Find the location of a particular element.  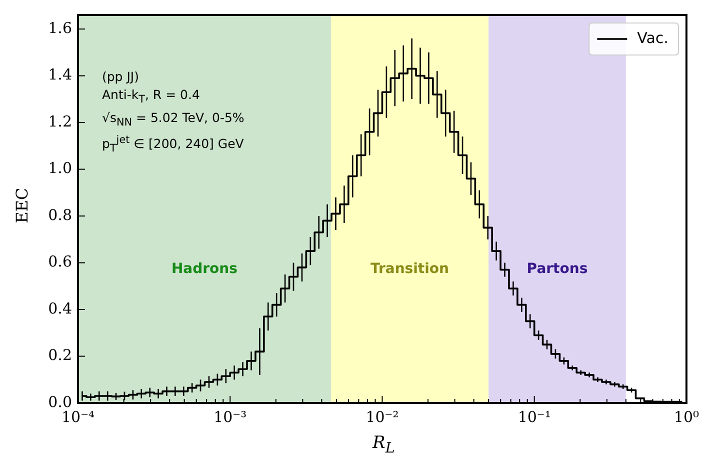

y-axis-title: EEC is located at coordinates (22, 206).